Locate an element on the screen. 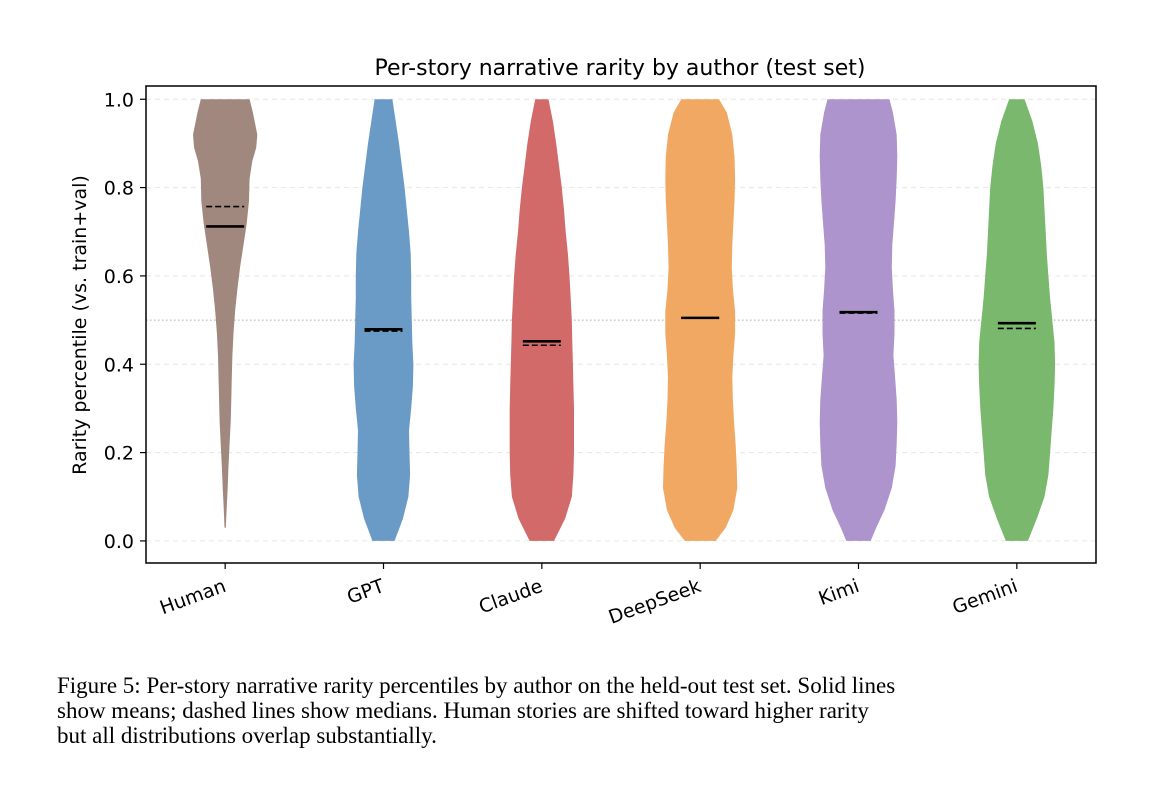  y-axis: 0.0 0.2 0.4 0.6 0.8 1.0 is located at coordinates (125, 321).